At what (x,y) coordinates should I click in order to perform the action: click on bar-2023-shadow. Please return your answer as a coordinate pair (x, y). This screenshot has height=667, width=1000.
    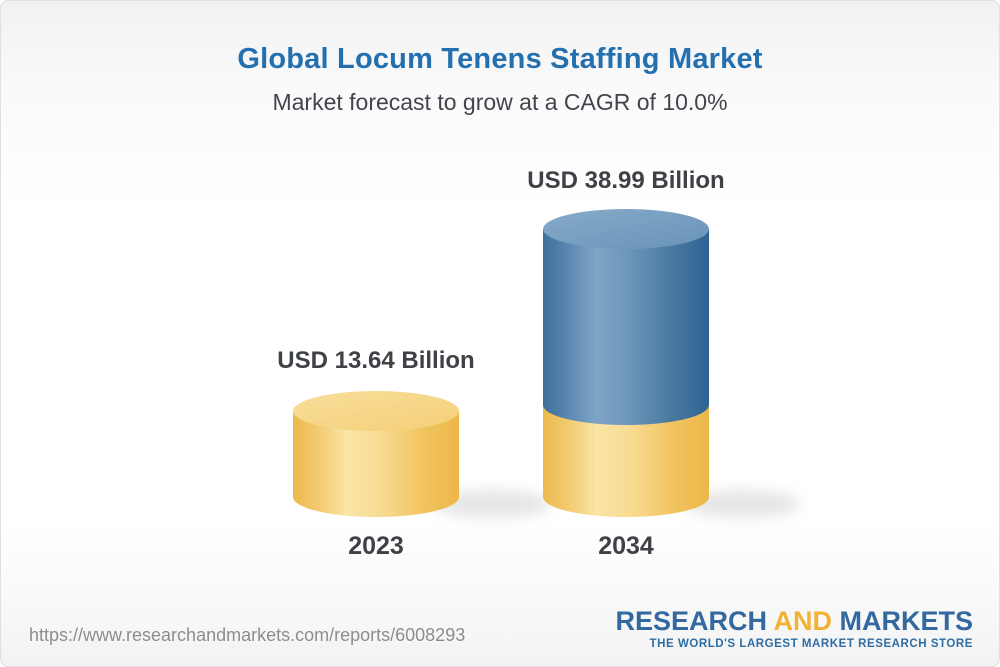
    Looking at the image, I should click on (493, 504).